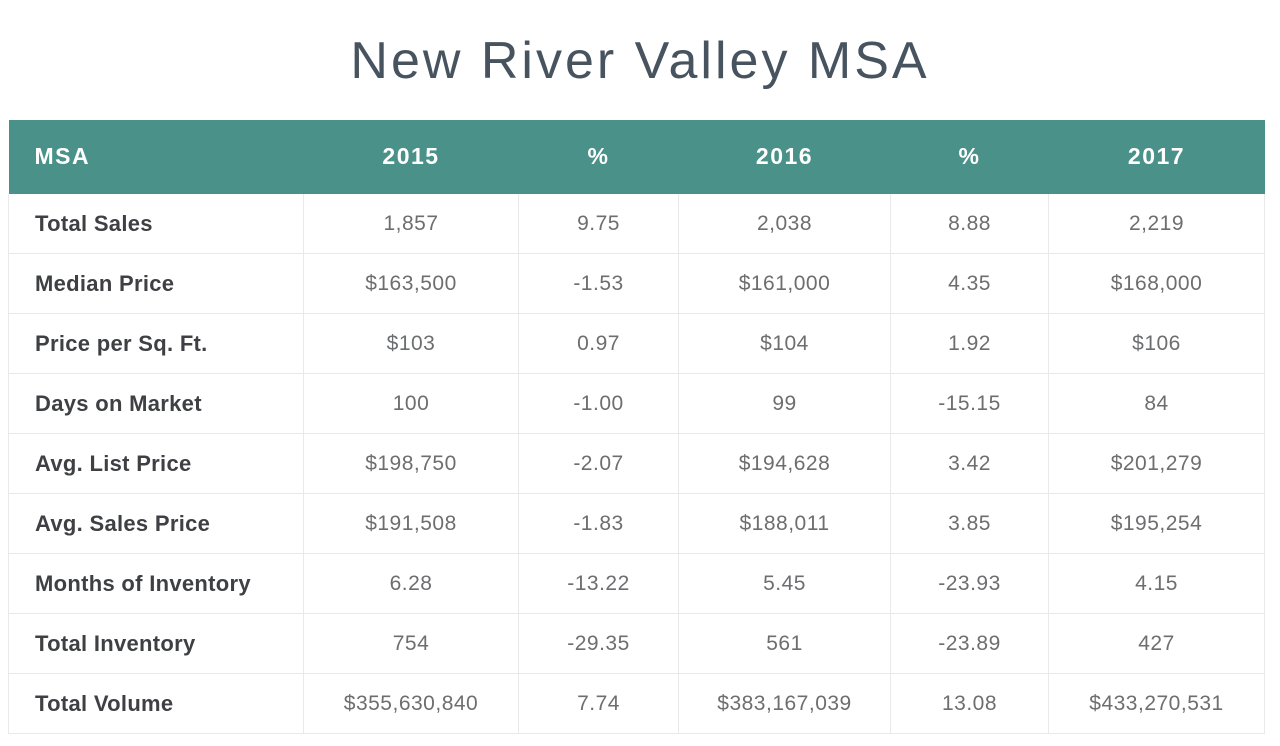 This screenshot has height=746, width=1280. Describe the element at coordinates (156, 704) in the screenshot. I see `row-label-total-volume: Total Volume` at that location.